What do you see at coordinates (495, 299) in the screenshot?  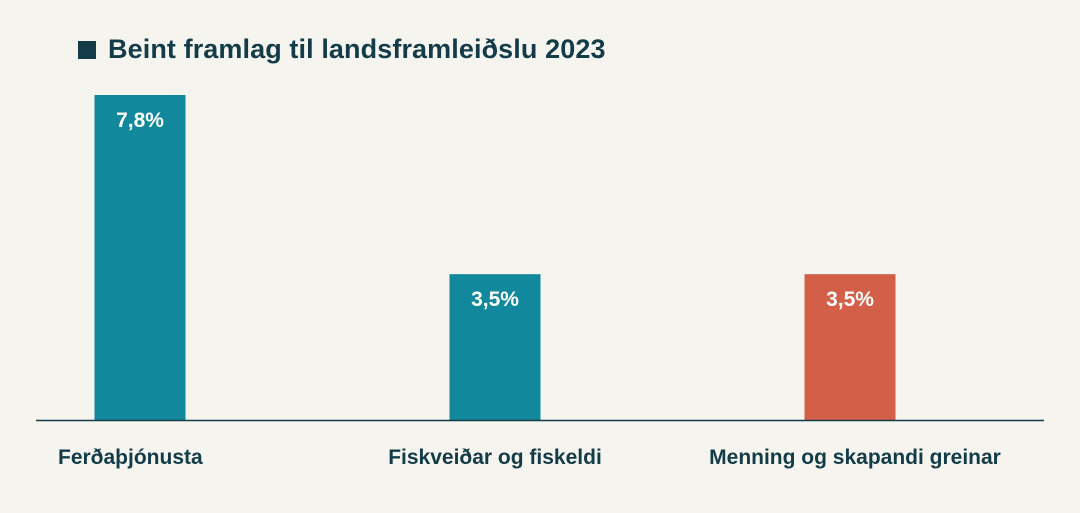 I see `value-label-2: 3,5%` at bounding box center [495, 299].